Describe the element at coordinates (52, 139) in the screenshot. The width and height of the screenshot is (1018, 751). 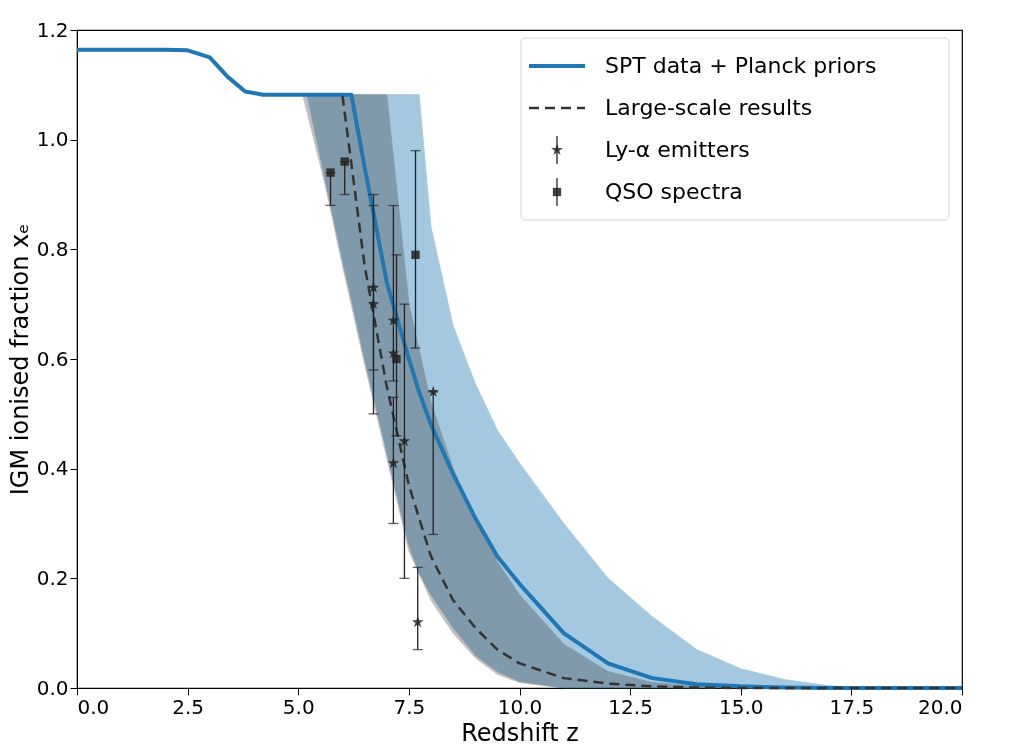
I see `y-tick-label: 1.0` at that location.